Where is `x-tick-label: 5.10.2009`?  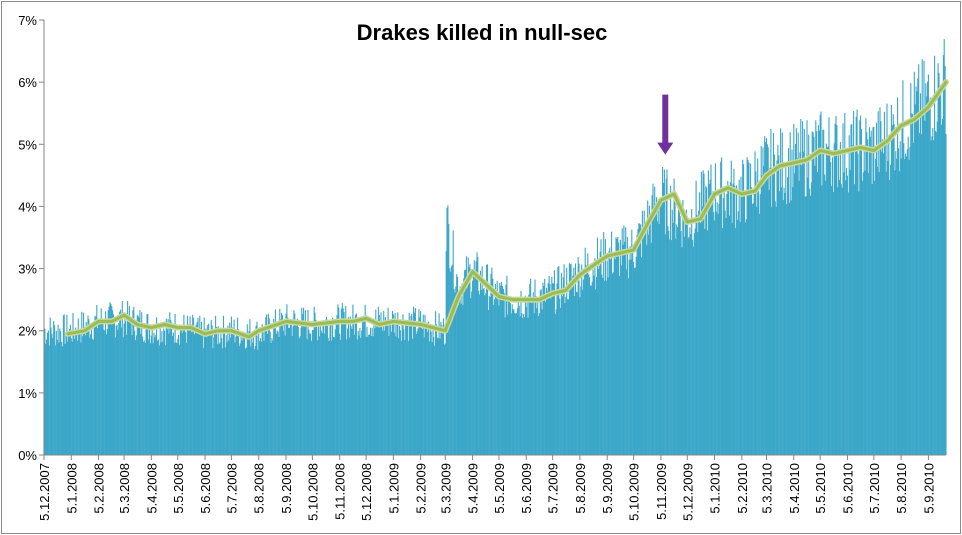 x-tick-label: 5.10.2009 is located at coordinates (634, 492).